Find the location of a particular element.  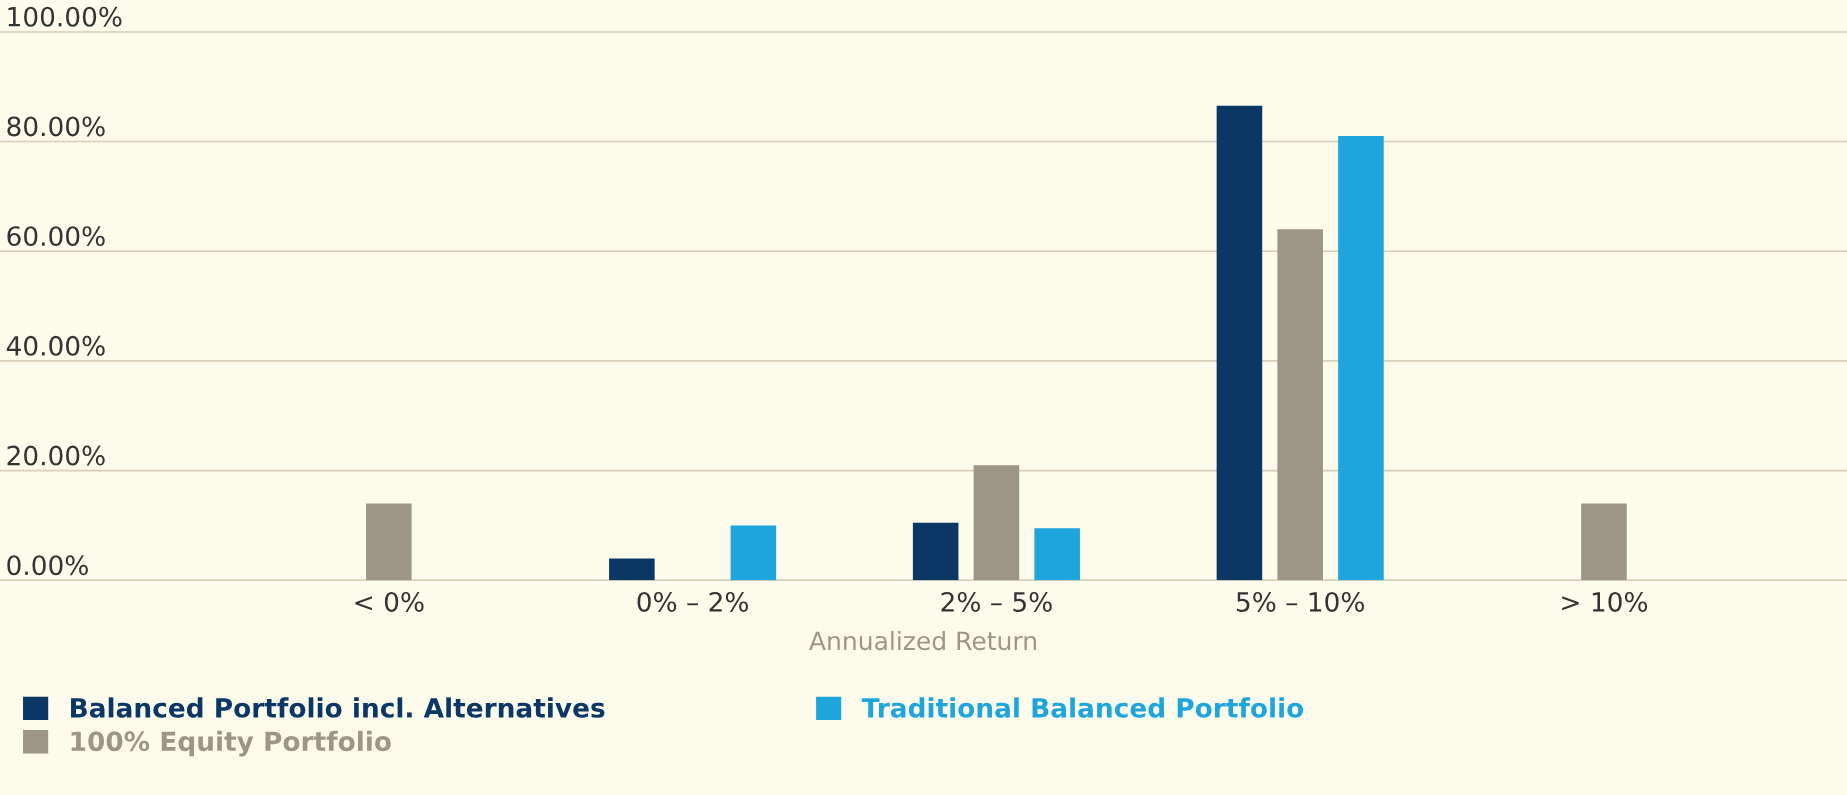

y-tick-label: 0.00% is located at coordinates (47, 565).